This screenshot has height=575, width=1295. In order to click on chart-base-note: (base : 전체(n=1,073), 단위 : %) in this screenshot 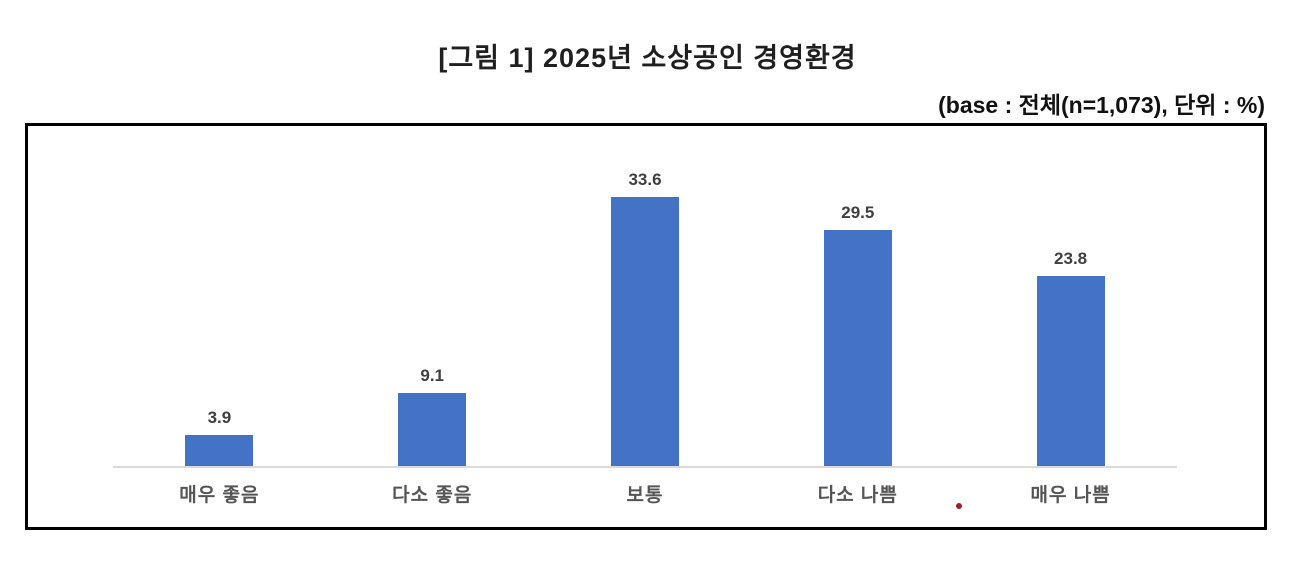, I will do `click(1101, 105)`.